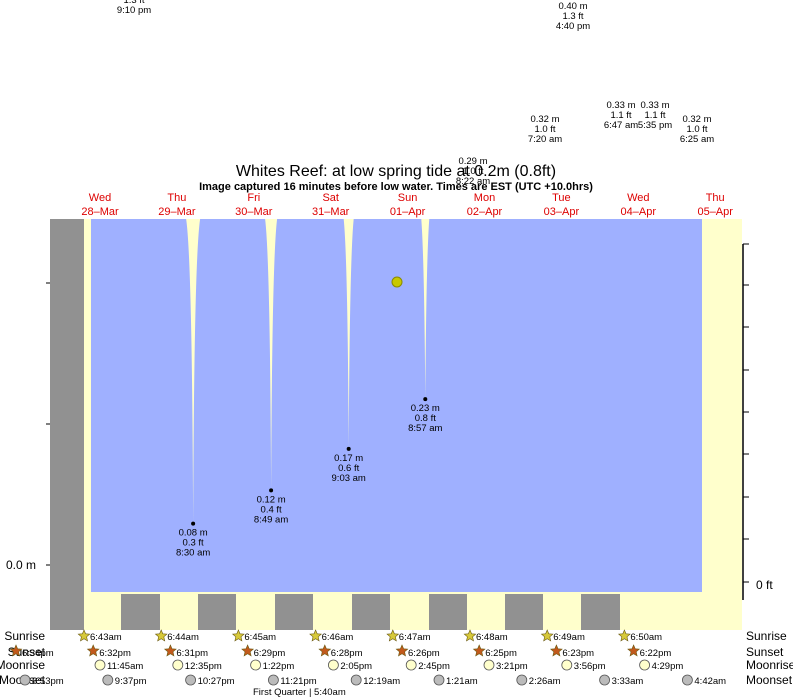 The image size is (793, 700). Describe the element at coordinates (408, 198) in the screenshot. I see `day-name: Sun` at that location.